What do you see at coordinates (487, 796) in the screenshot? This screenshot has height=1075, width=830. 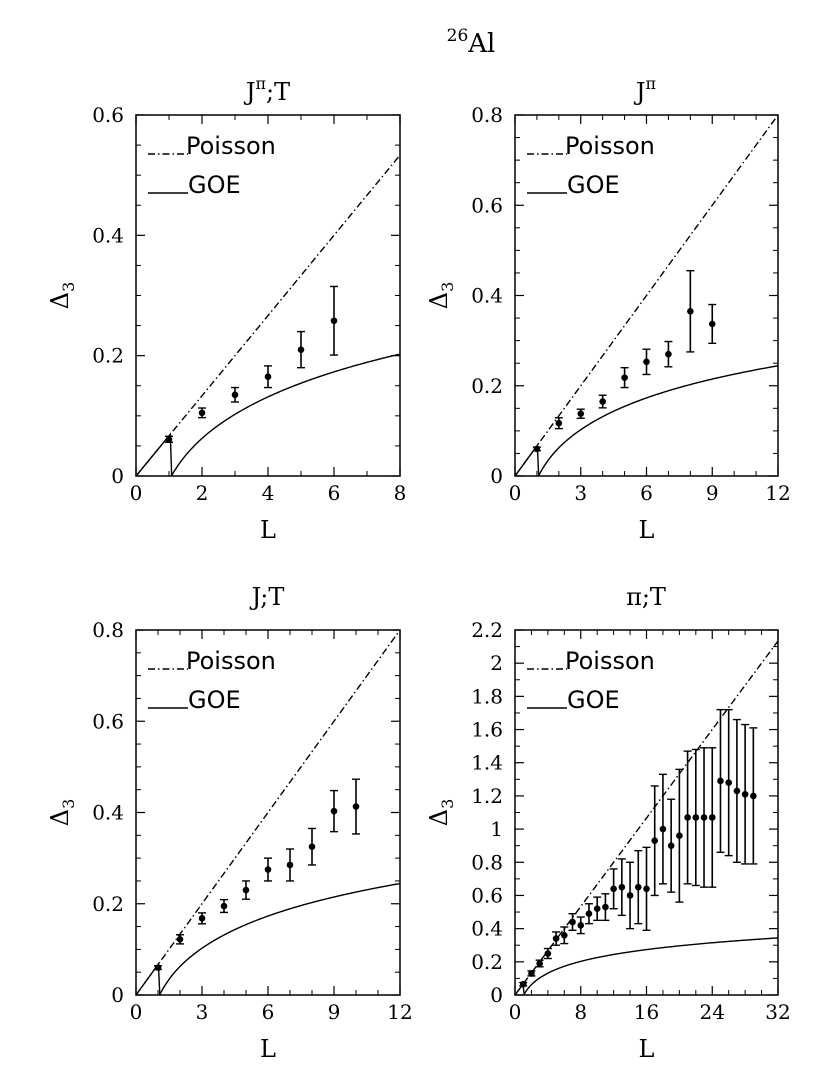 I see `y-tick-label: 1.2` at bounding box center [487, 796].